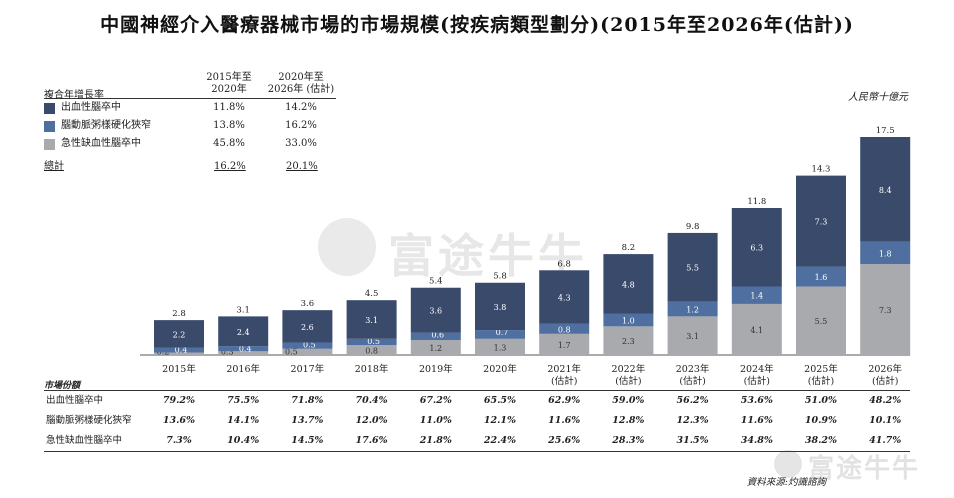 The image size is (954, 498). Describe the element at coordinates (101, 143) in the screenshot. I see `legend-series-name: 急性缺血性腦卒中` at that location.